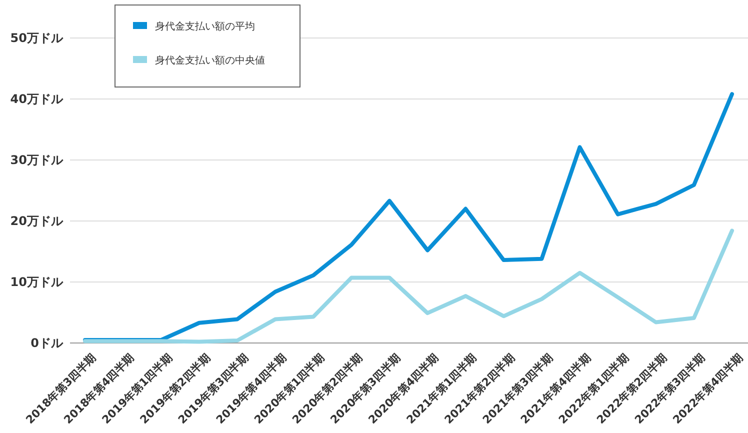 The width and height of the screenshot is (748, 433). Describe the element at coordinates (37, 99) in the screenshot. I see `y-tick-label: 40万ドル` at that location.